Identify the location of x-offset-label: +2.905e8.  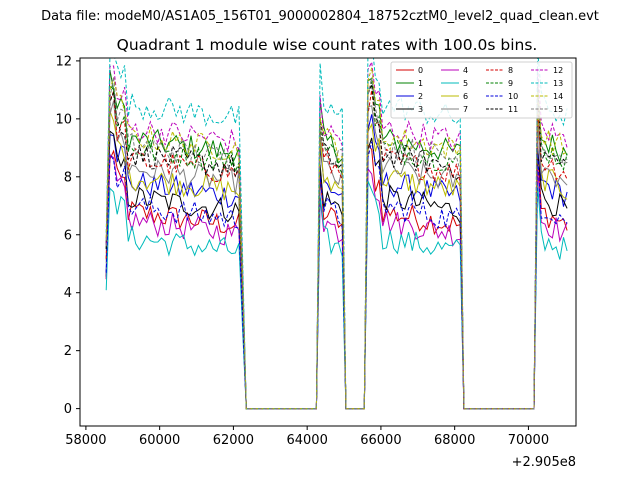
(544, 462).